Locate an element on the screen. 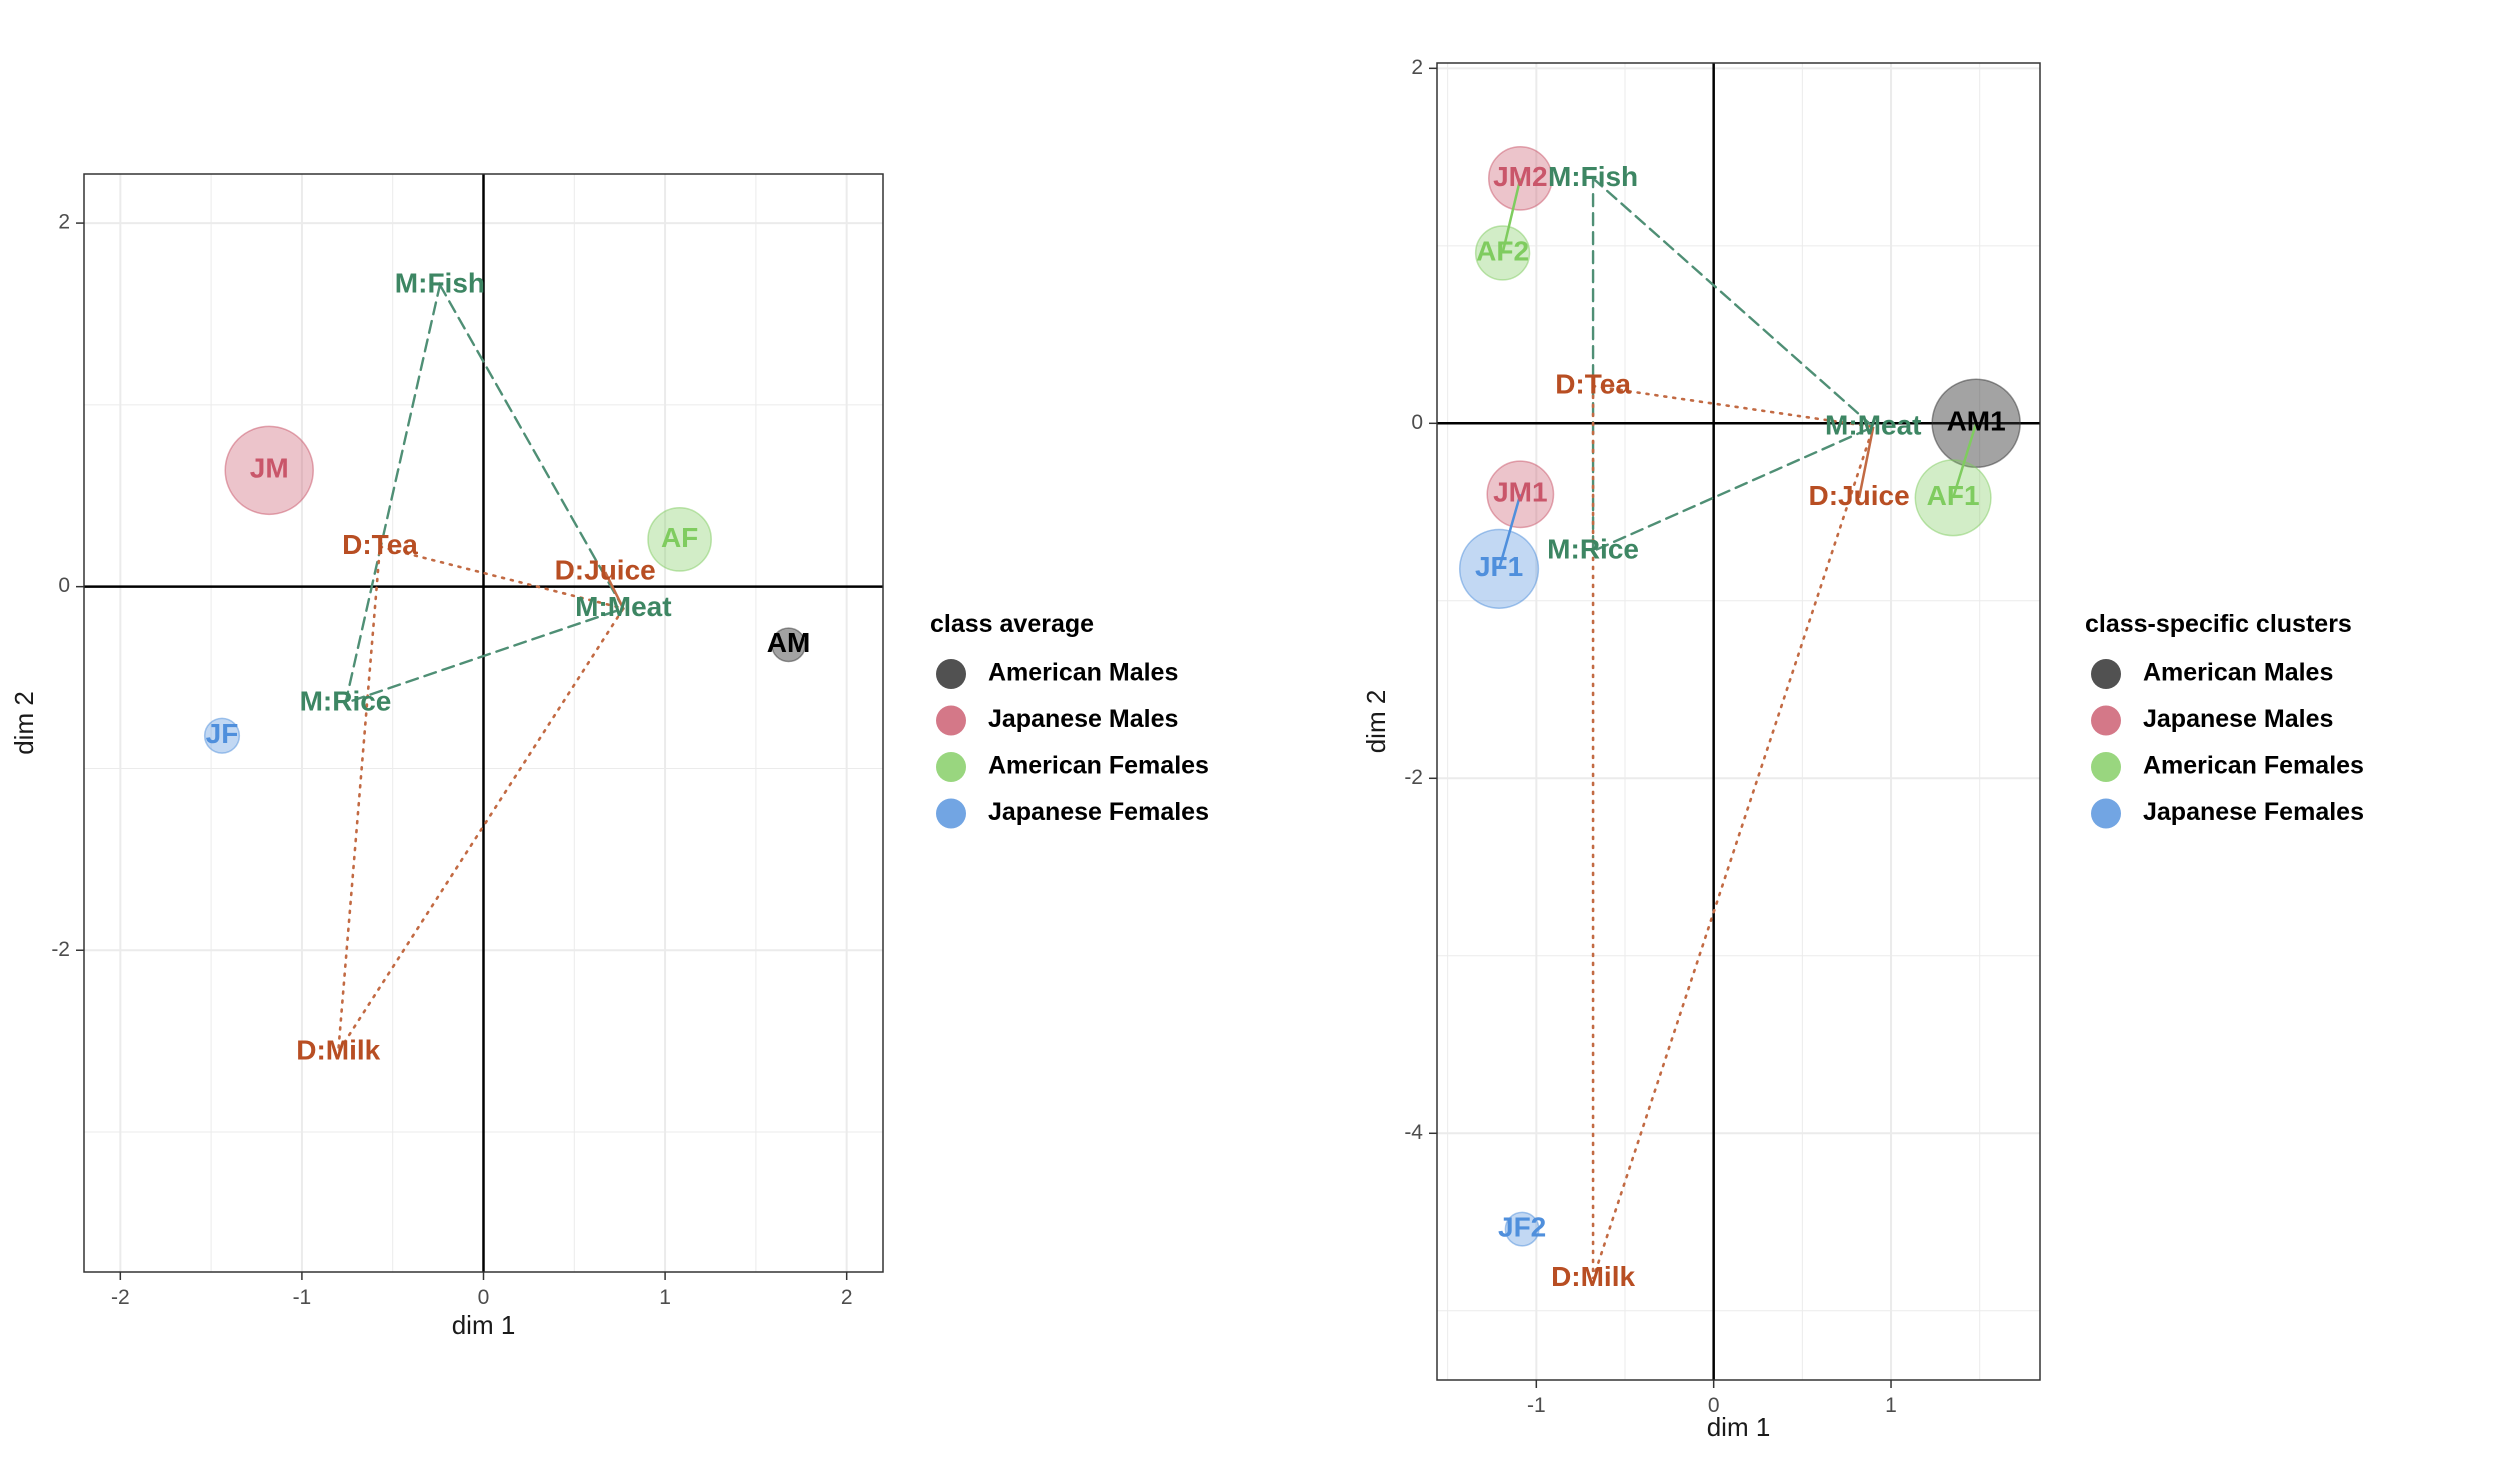 The width and height of the screenshot is (2496, 1462). cluster-label-jm2: JM2 is located at coordinates (1520, 176).